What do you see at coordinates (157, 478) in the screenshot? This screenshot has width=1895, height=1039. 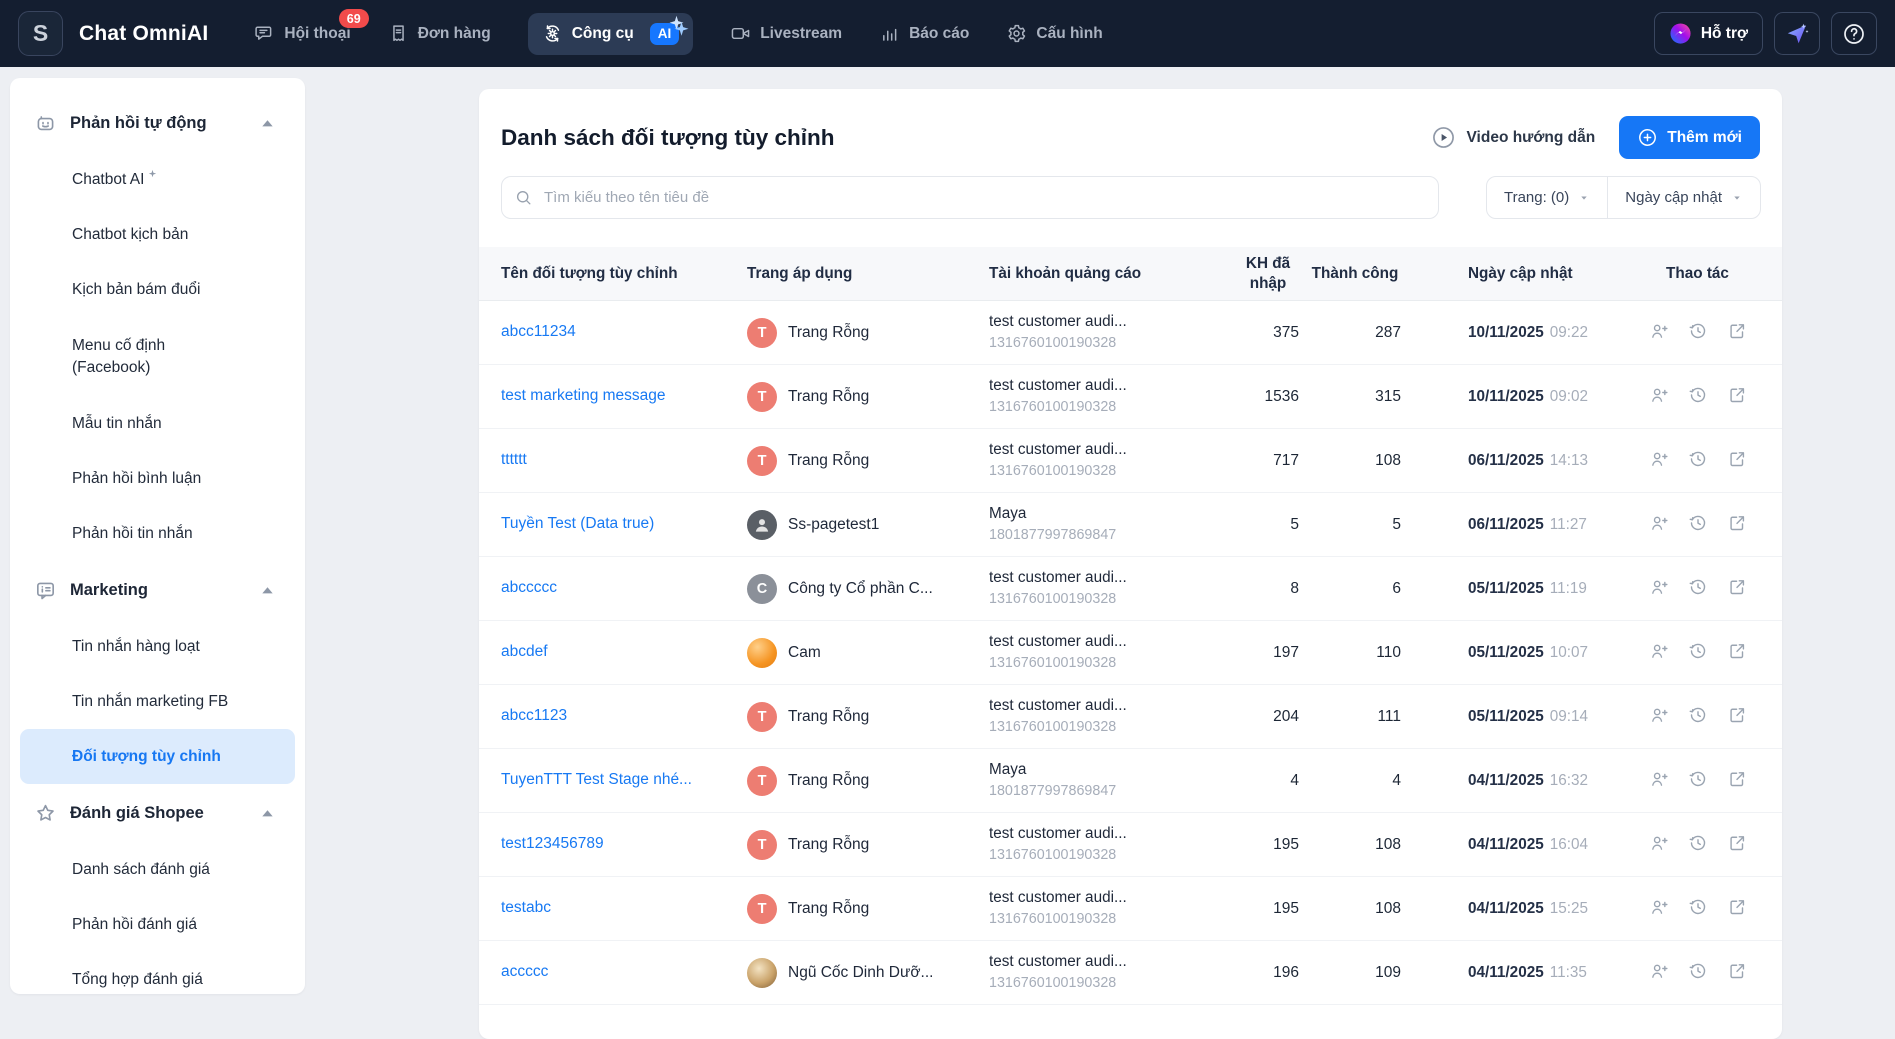 I see `sidebar-item-phan-hoi-binh-luan: Phản hồi bình luận` at bounding box center [157, 478].